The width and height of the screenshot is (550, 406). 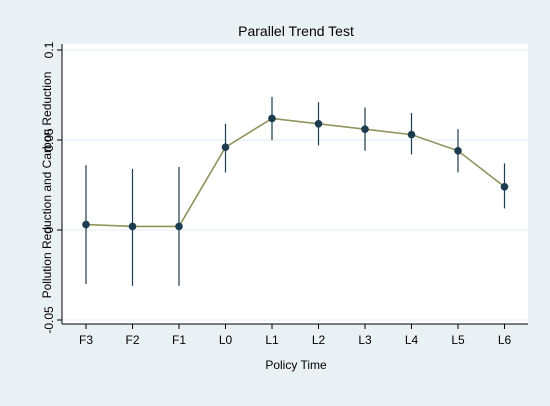 What do you see at coordinates (458, 340) in the screenshot?
I see `x-tick-label: L5` at bounding box center [458, 340].